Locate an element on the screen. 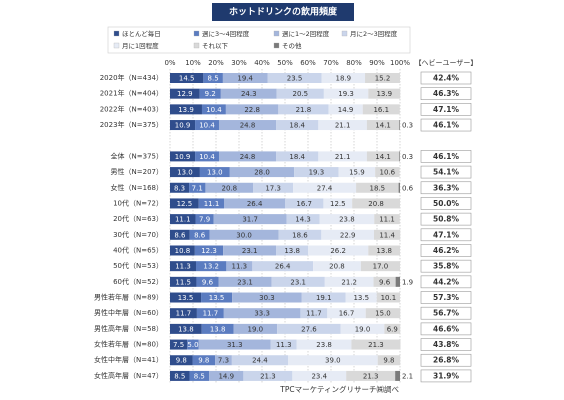  data-label: 10.9 is located at coordinates (183, 157).